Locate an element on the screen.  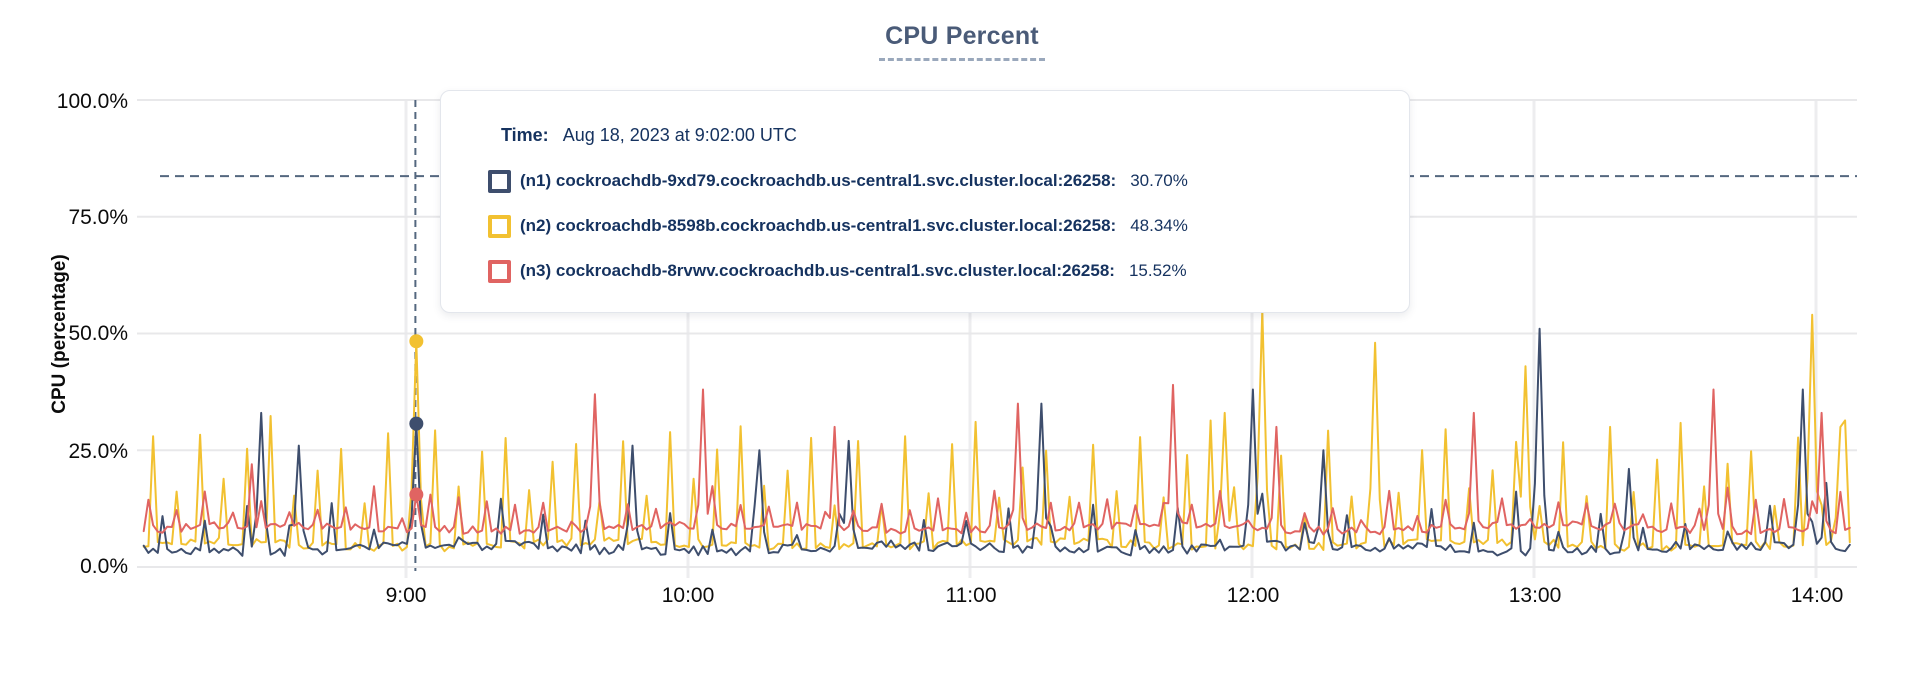
cursor-dot-n2 is located at coordinates (416, 341).